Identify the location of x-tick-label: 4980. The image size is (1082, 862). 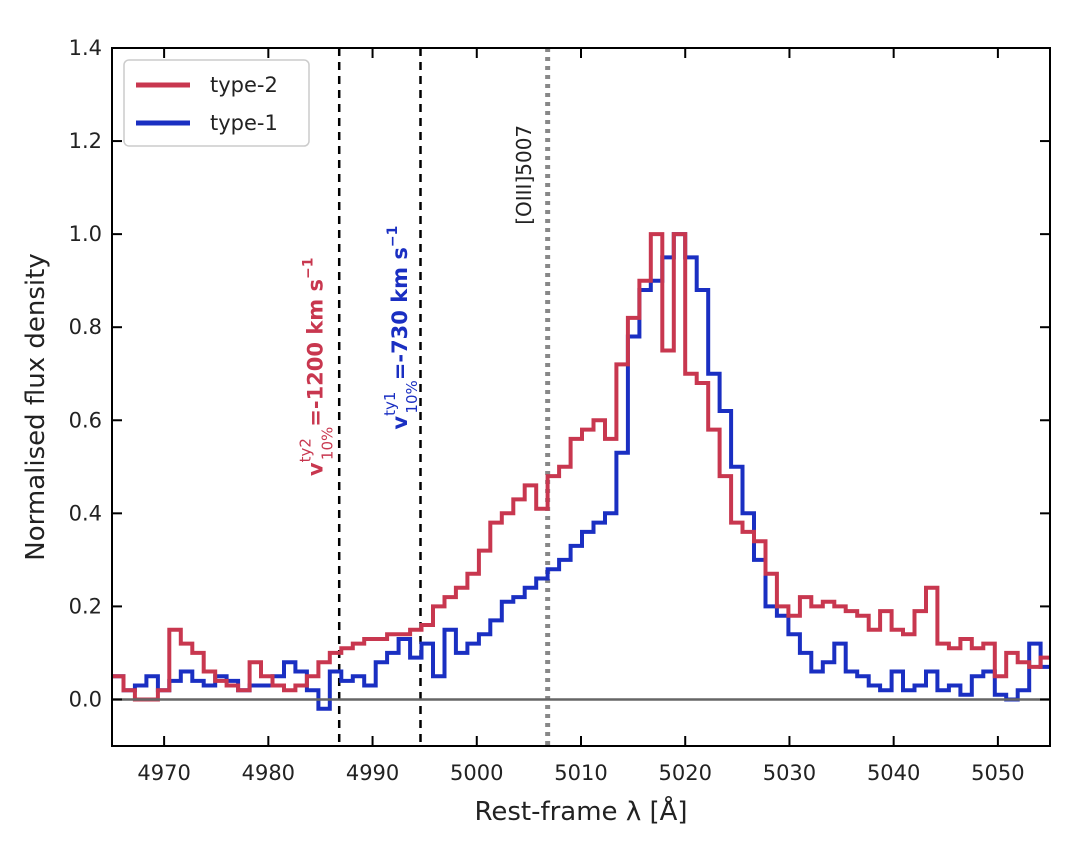
(268, 773).